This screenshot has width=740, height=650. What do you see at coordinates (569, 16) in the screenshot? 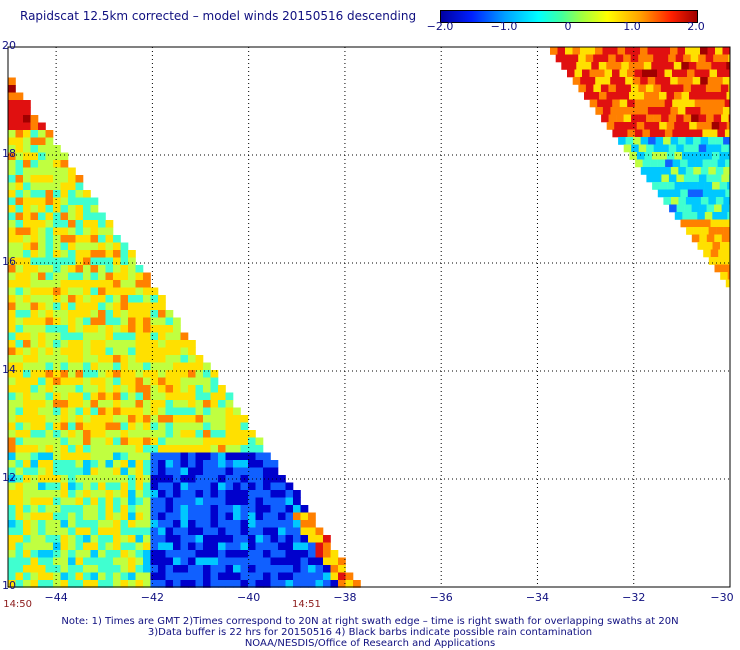
I see `colorbar` at bounding box center [569, 16].